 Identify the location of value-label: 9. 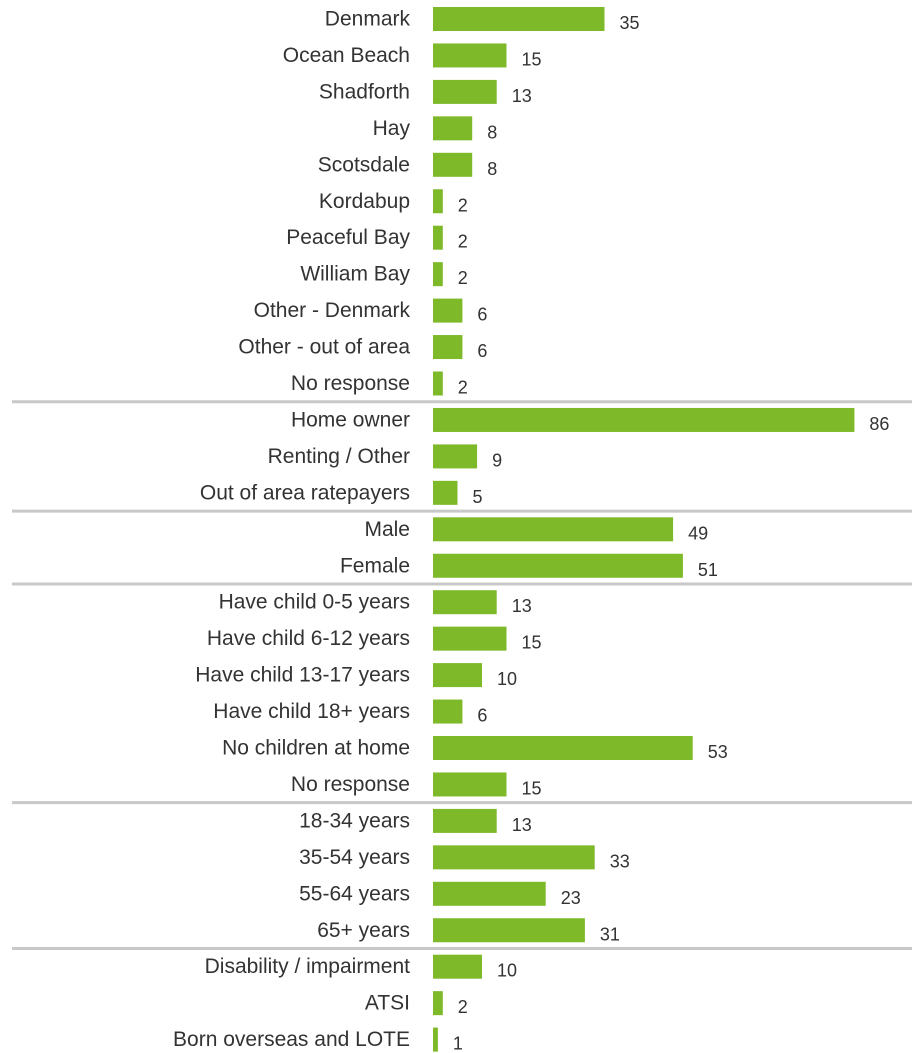
(497, 460).